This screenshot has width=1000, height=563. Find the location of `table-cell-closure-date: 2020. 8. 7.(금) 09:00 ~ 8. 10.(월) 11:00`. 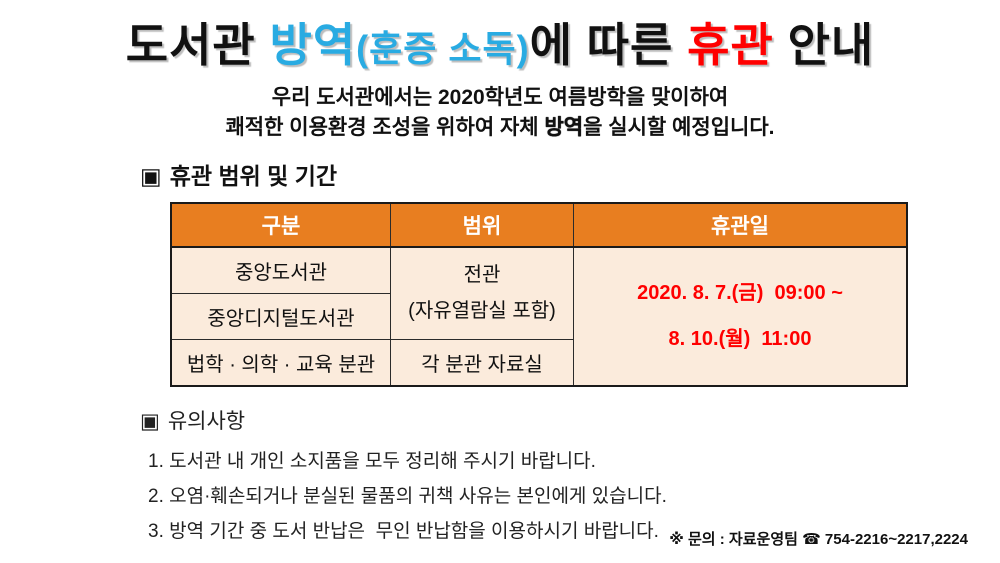

table-cell-closure-date: 2020. 8. 7.(금) 09:00 ~ 8. 10.(월) 11:00 is located at coordinates (740, 316).